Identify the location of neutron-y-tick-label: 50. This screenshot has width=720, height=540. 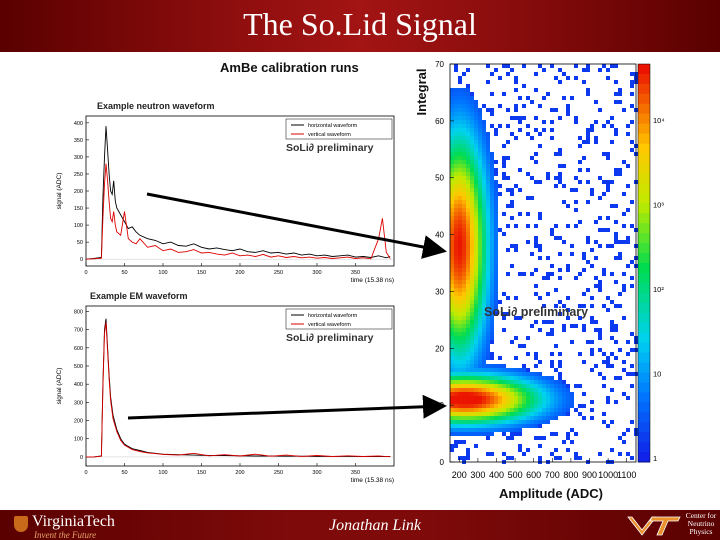
(80, 243).